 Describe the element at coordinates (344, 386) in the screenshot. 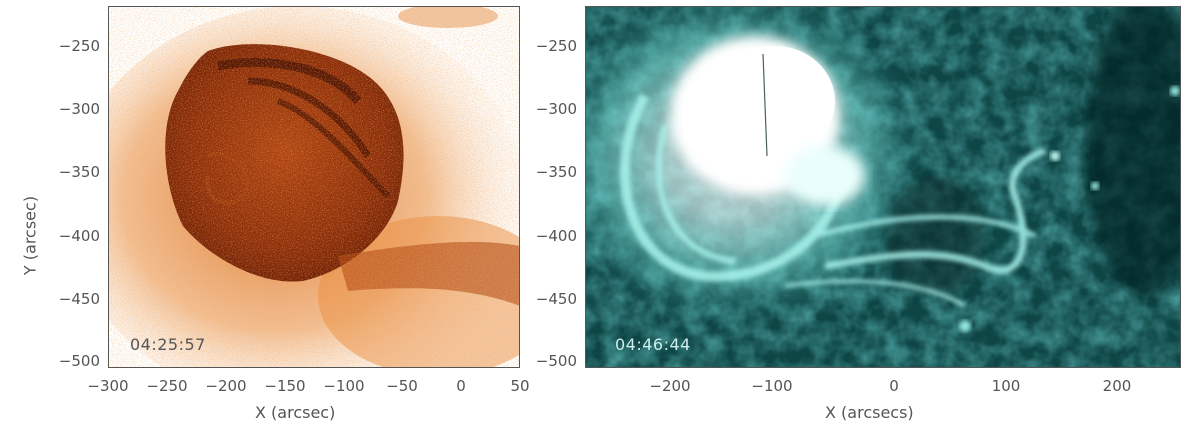

I see `left-x-tick: −100` at that location.